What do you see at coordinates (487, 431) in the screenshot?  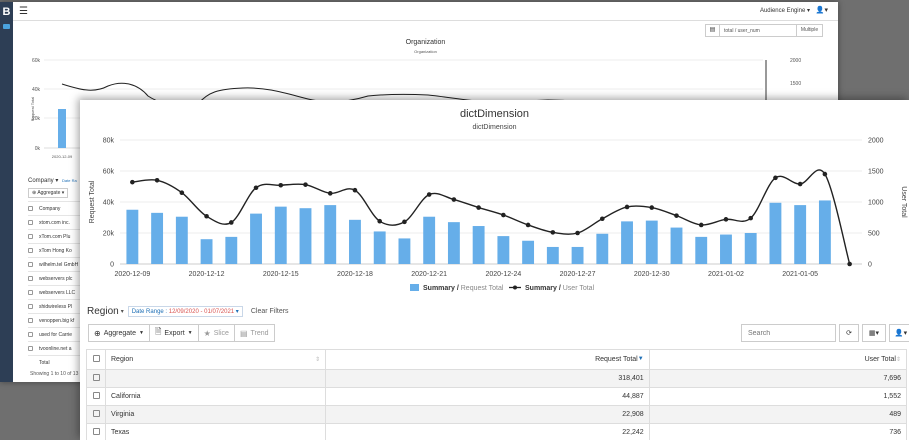 I see `cell-request-total: 22,242` at bounding box center [487, 431].